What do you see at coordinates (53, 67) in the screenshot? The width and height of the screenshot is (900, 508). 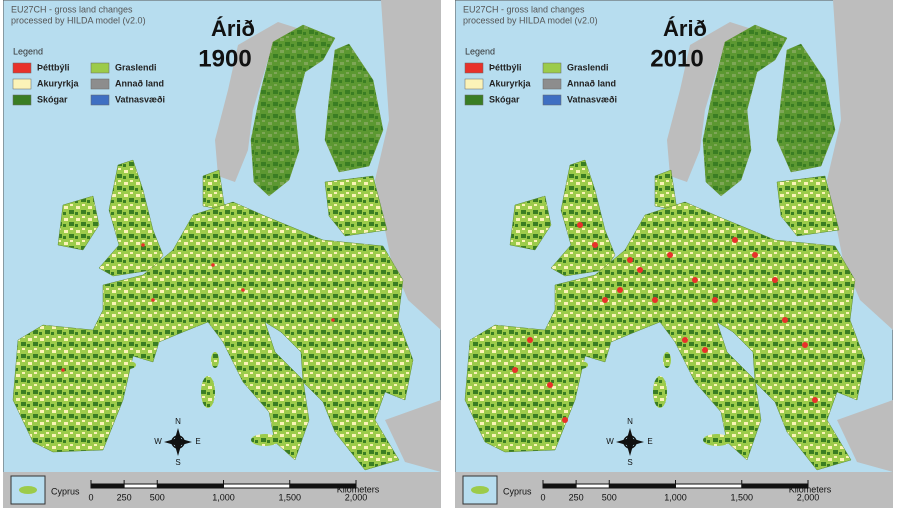 I see `legend-label: Þéttbýli` at bounding box center [53, 67].